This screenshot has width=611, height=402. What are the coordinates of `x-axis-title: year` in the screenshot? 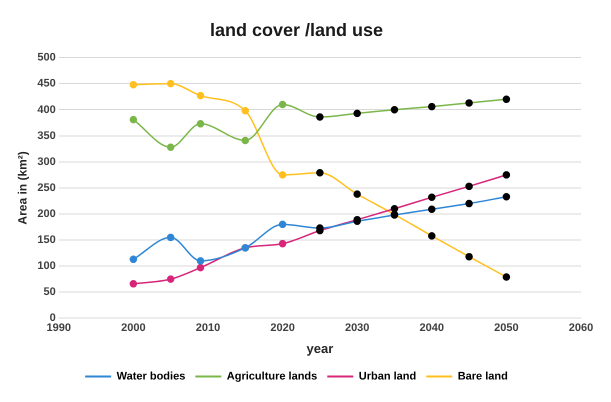 It's located at (320, 348).